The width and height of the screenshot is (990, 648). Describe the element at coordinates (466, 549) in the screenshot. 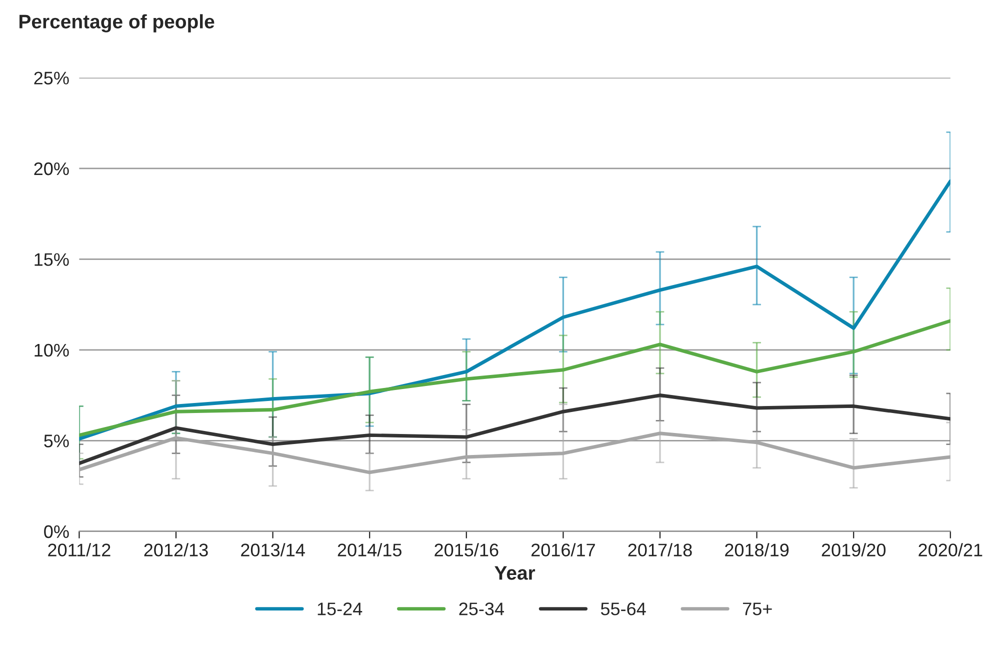

I see `x-tick-label: 2015/16` at that location.